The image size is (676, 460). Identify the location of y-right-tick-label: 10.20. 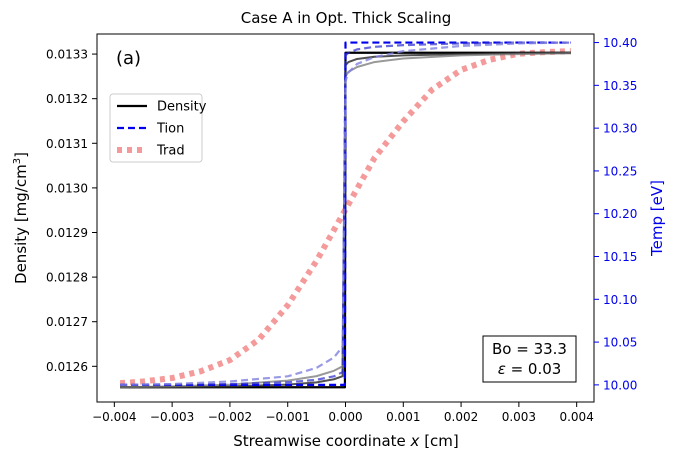
(620, 214).